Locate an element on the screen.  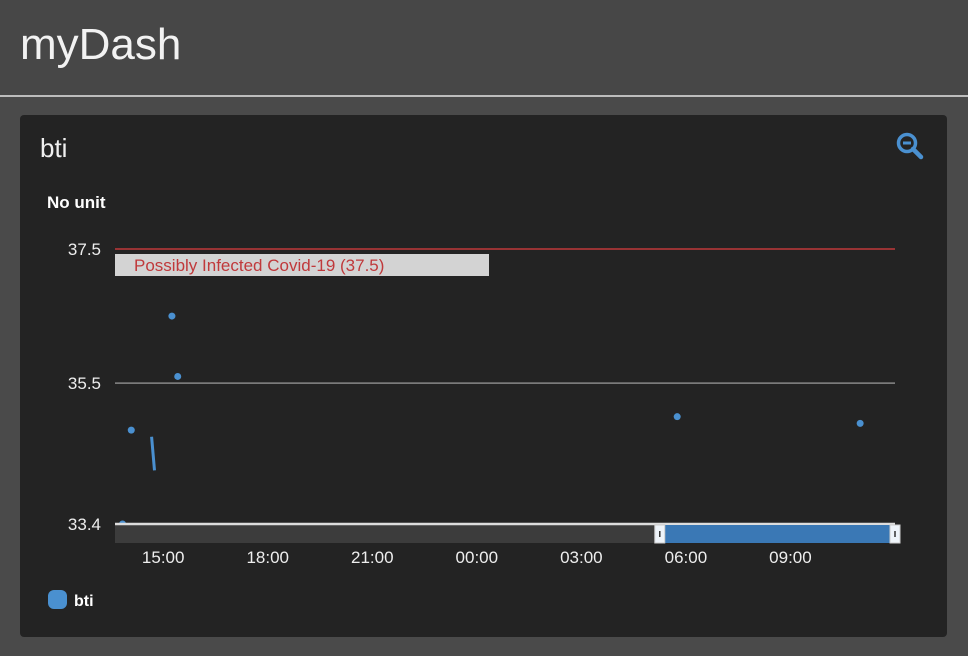
threshold-label-bg is located at coordinates (302, 265).